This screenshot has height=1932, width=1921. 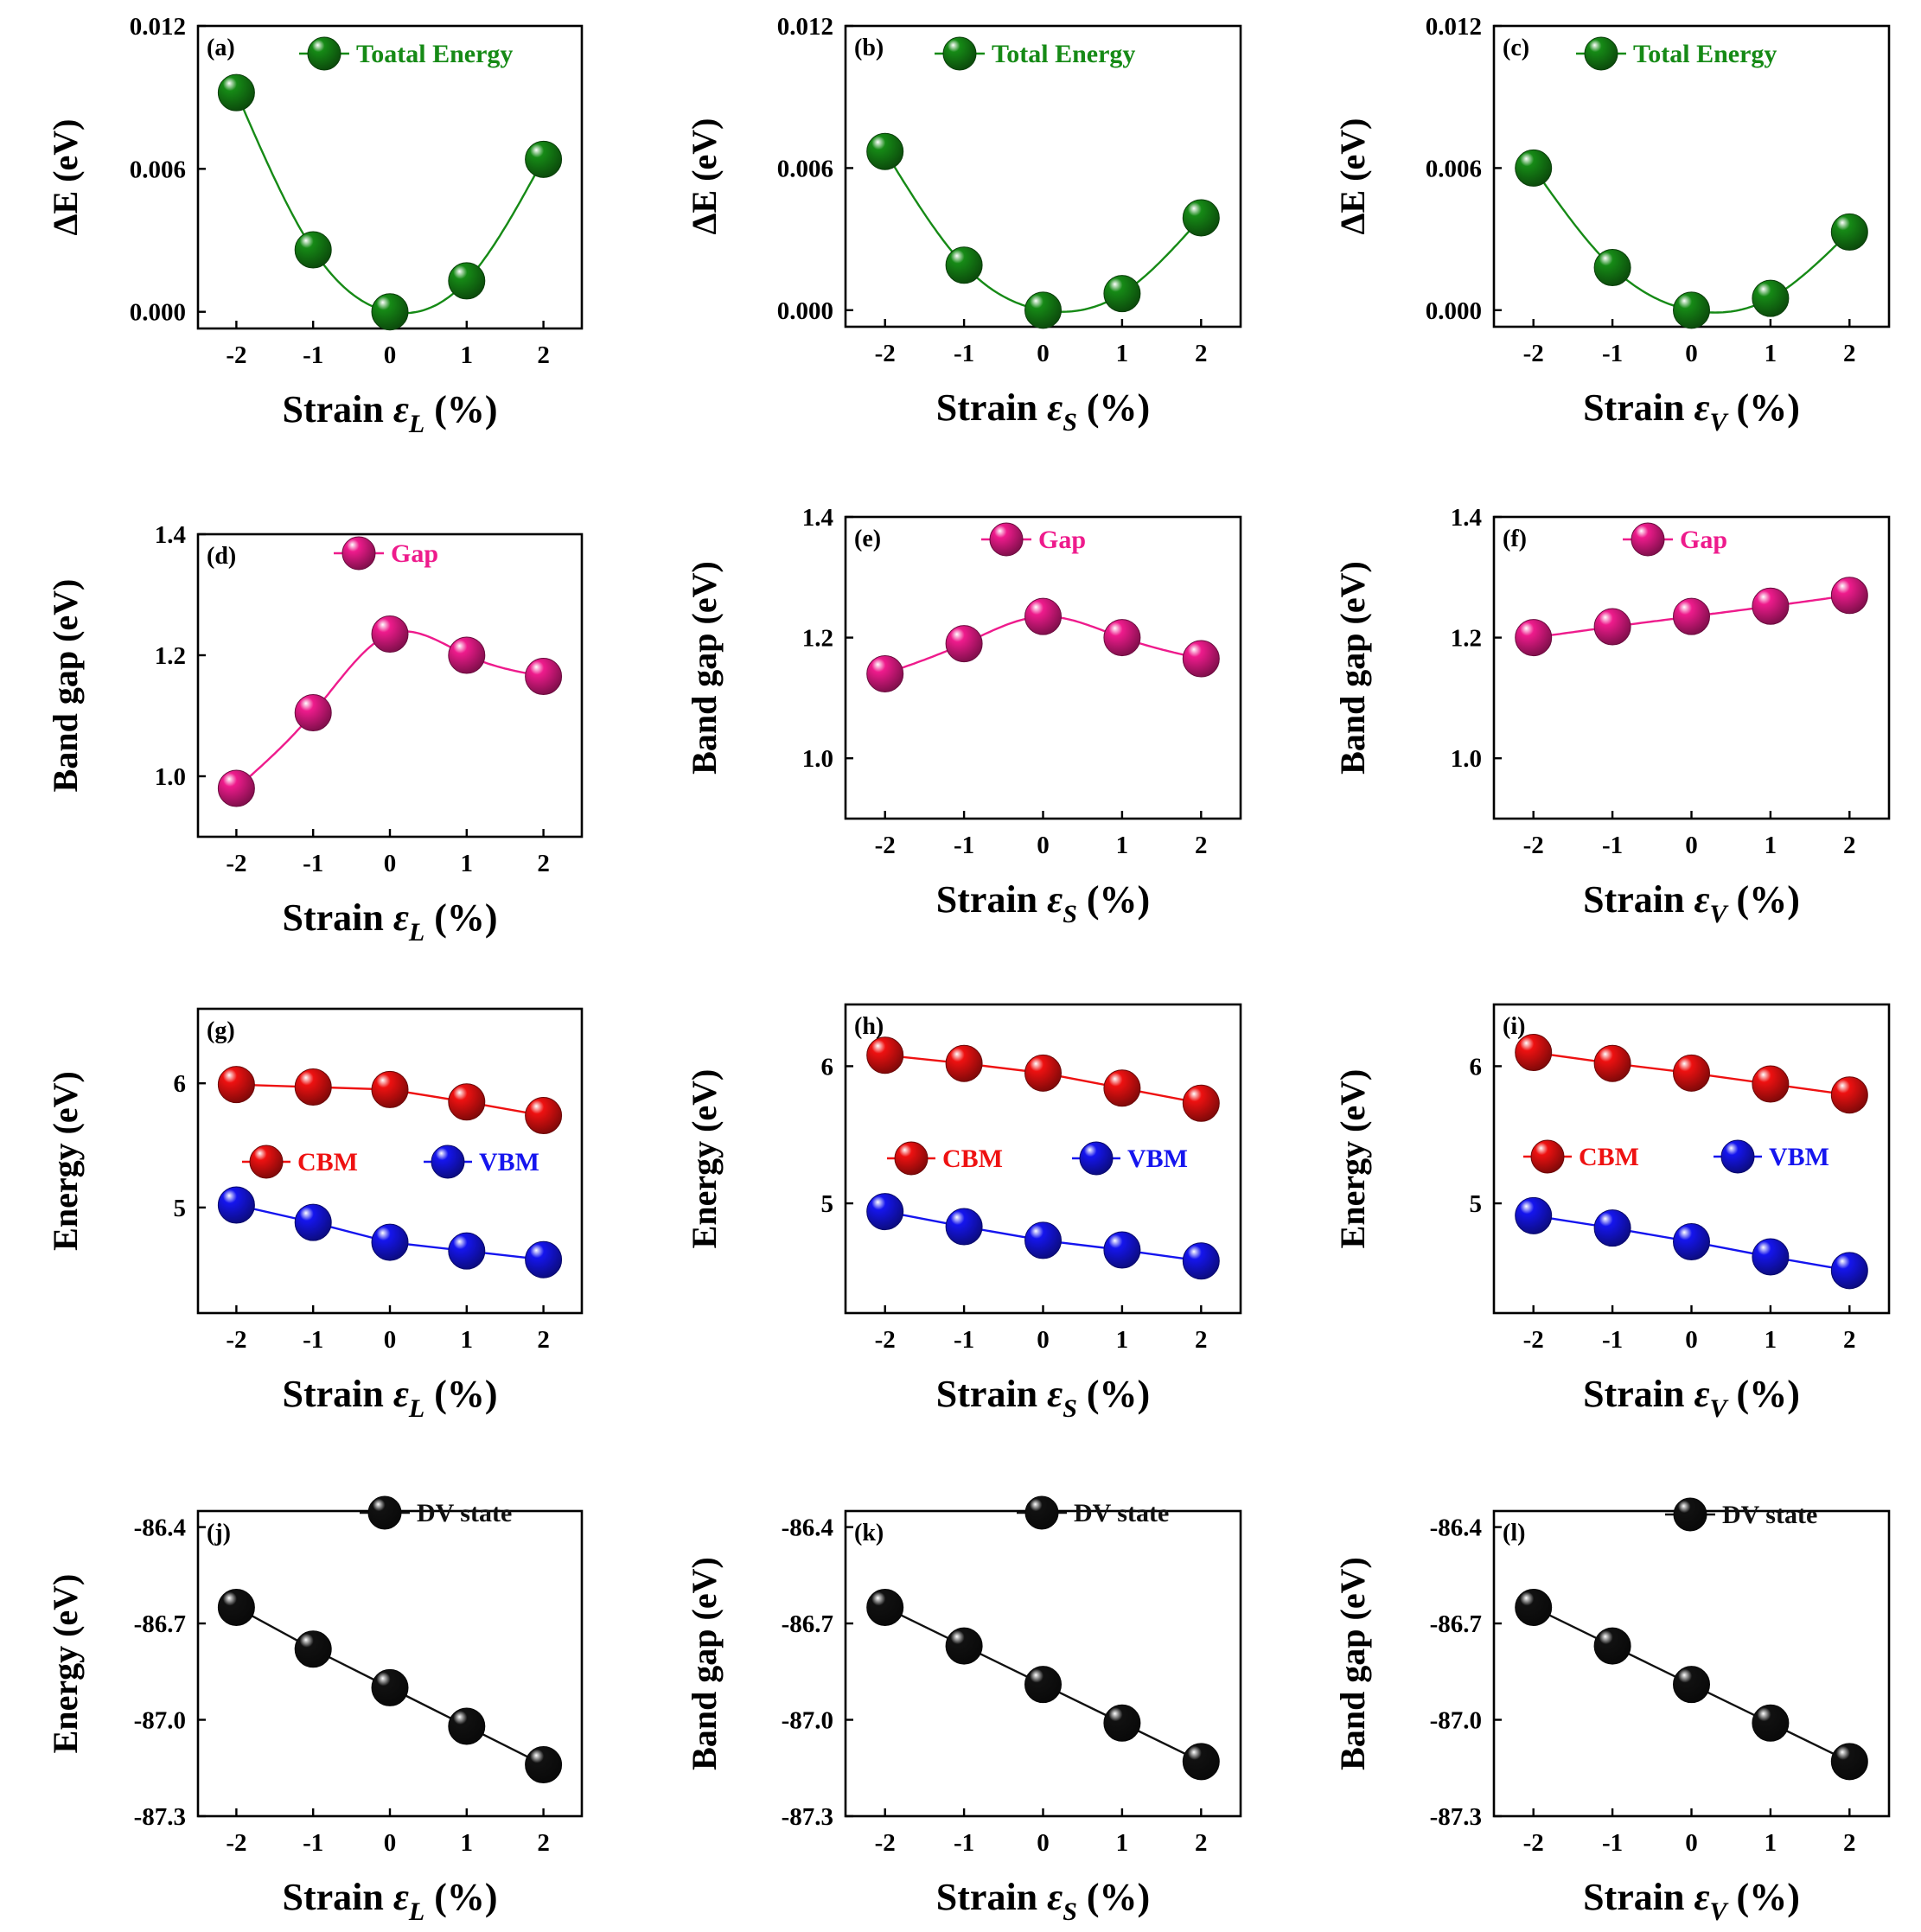 I want to click on legend-toatal-energy: Toatal Energy, so click(x=406, y=53).